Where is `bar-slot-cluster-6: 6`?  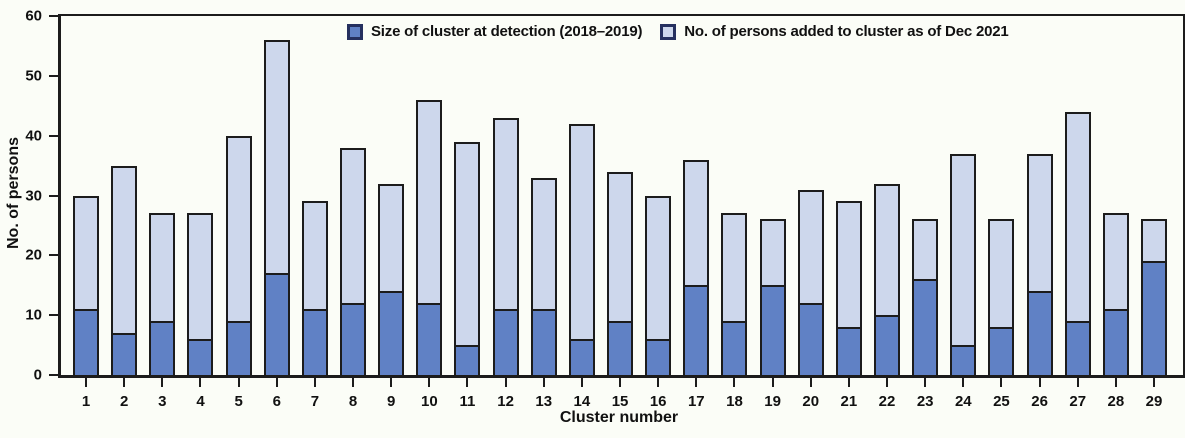 bar-slot-cluster-6: 6 is located at coordinates (277, 213).